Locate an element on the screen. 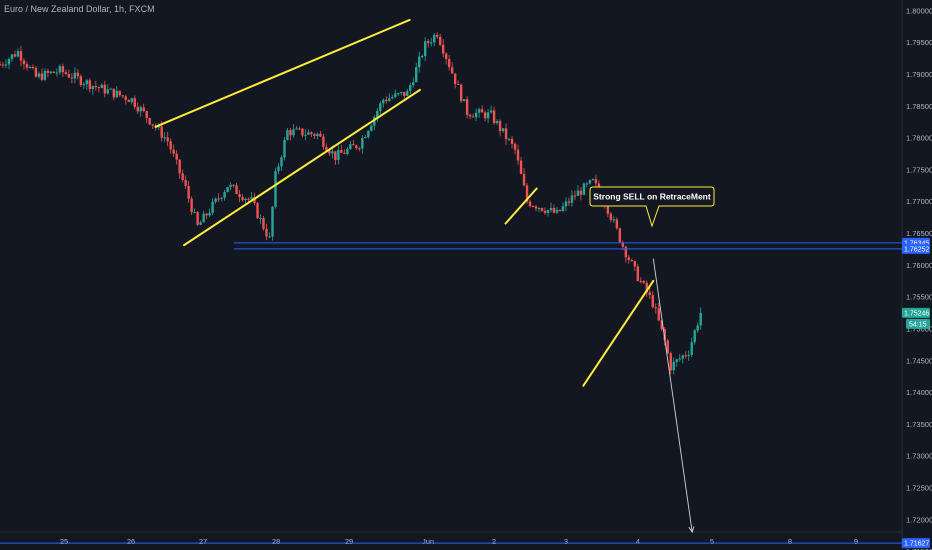 This screenshot has height=550, width=932. x-tick-label: 3 is located at coordinates (566, 541).